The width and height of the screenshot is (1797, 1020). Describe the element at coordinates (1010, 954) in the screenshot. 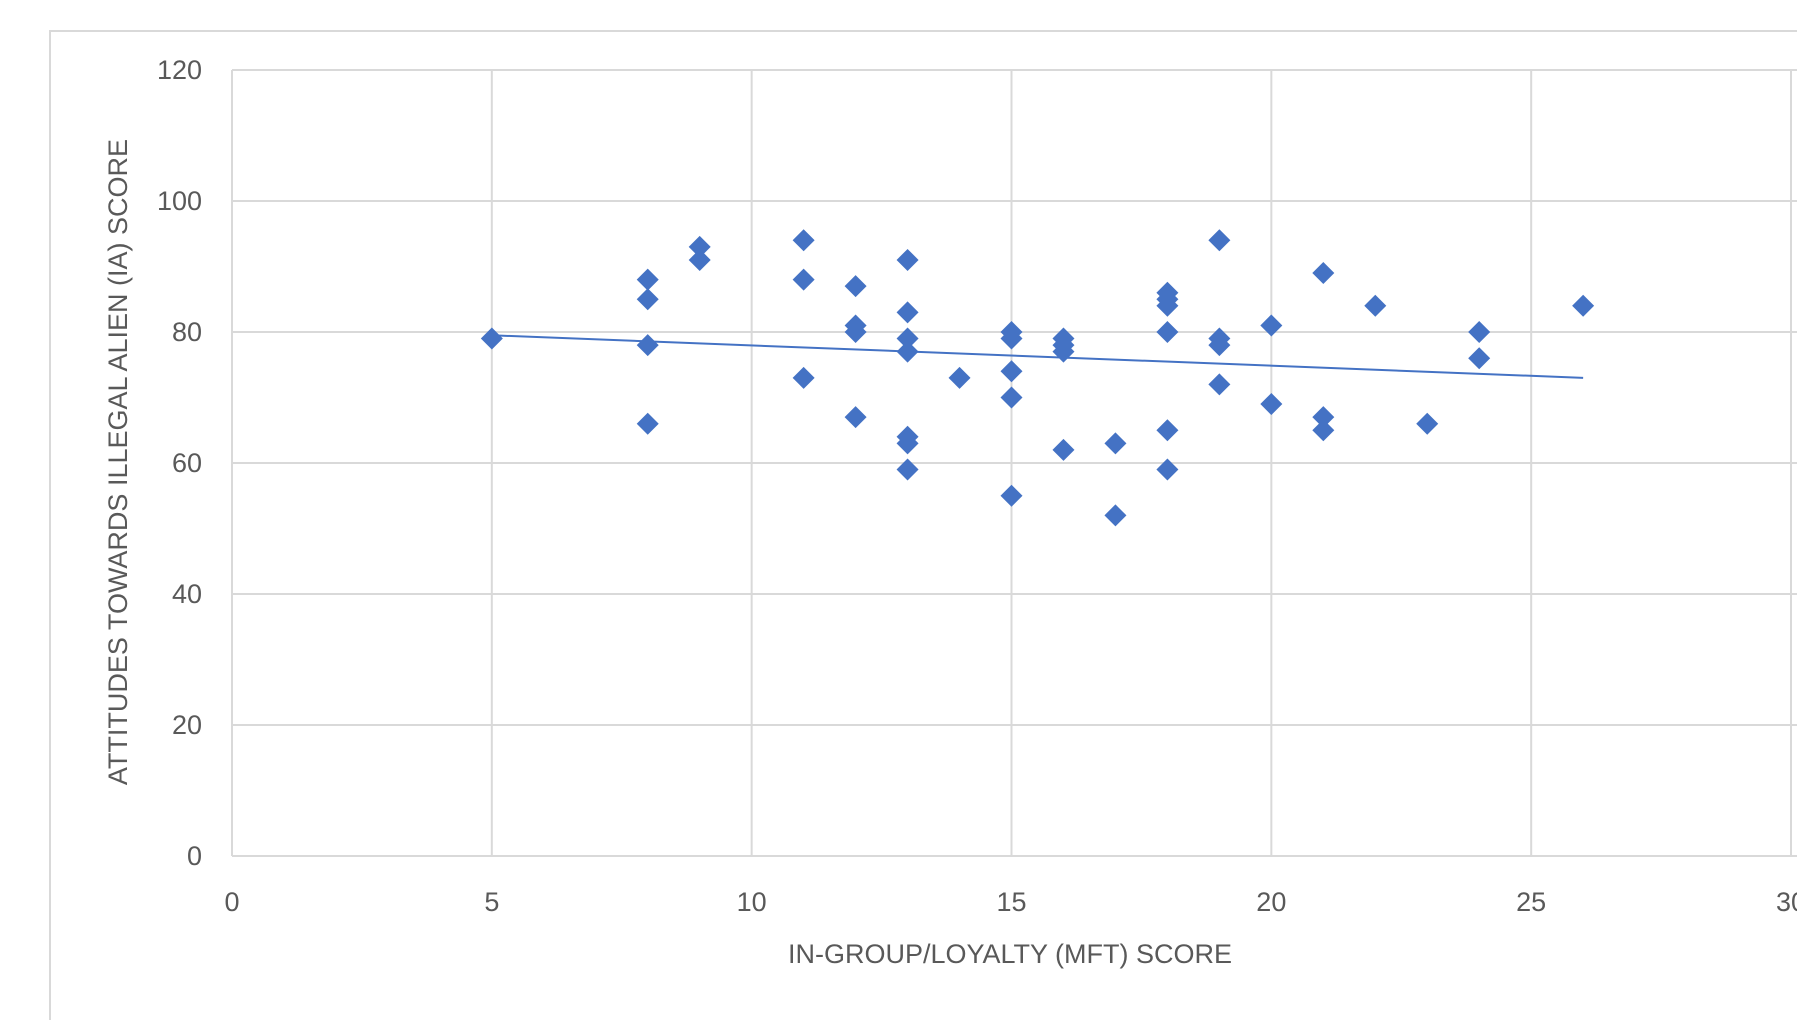

I see `x-axis-title: IN-GROUP/LOYALTY (MFT) SCORE` at that location.